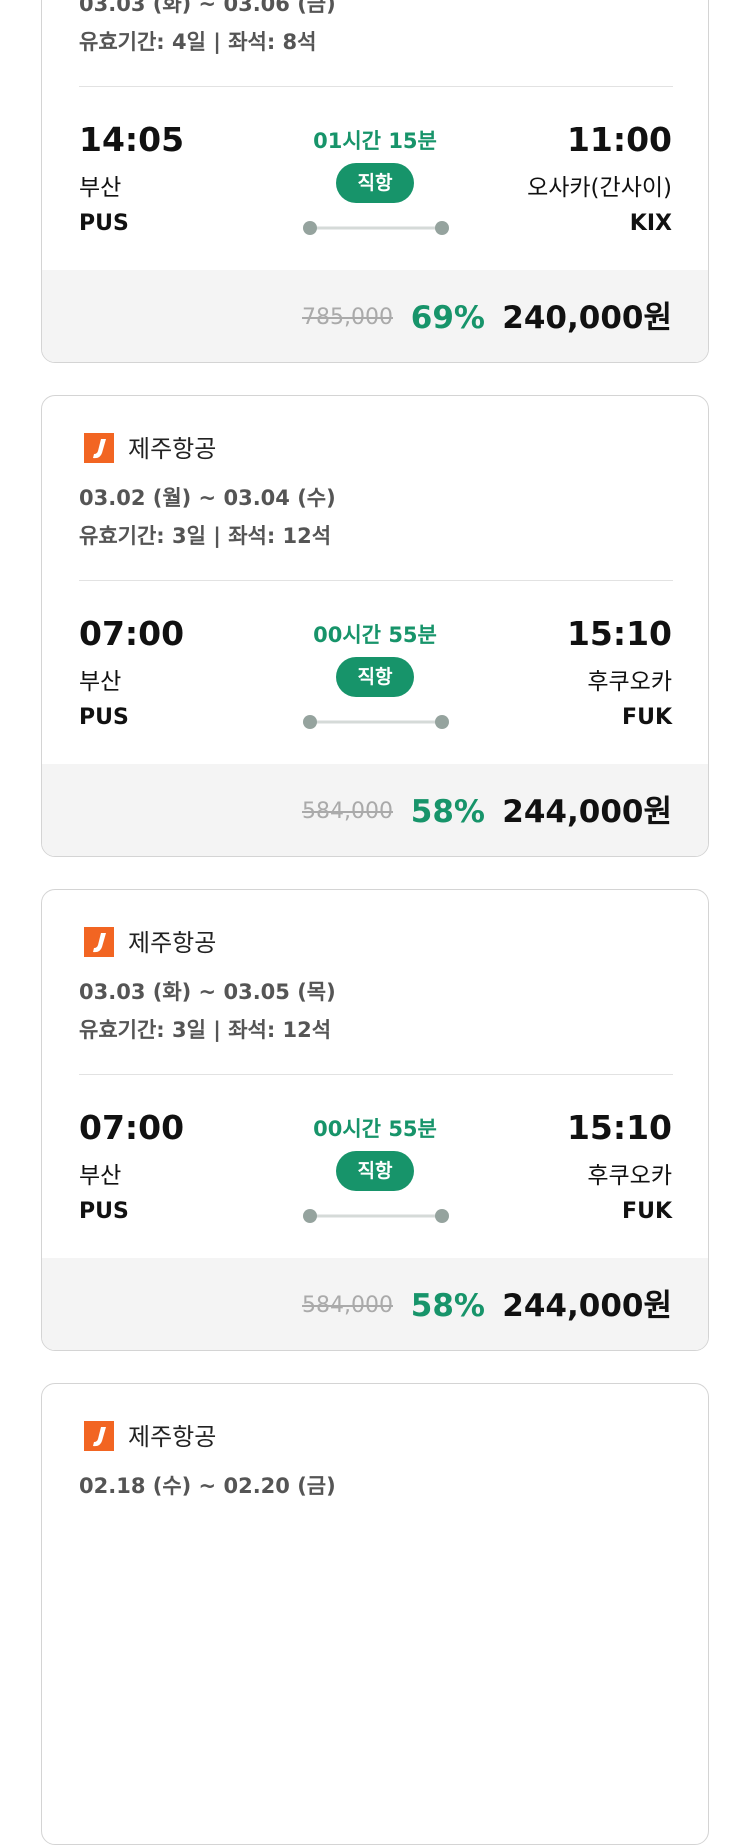 The width and height of the screenshot is (750, 1845). Describe the element at coordinates (599, 188) in the screenshot. I see `arrival-city: 오사카(간사이)` at that location.